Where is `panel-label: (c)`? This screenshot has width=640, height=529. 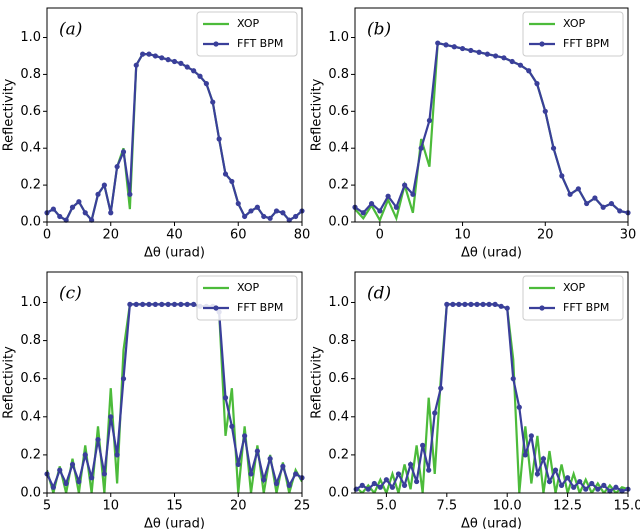 panel-label: (c) is located at coordinates (70, 294).